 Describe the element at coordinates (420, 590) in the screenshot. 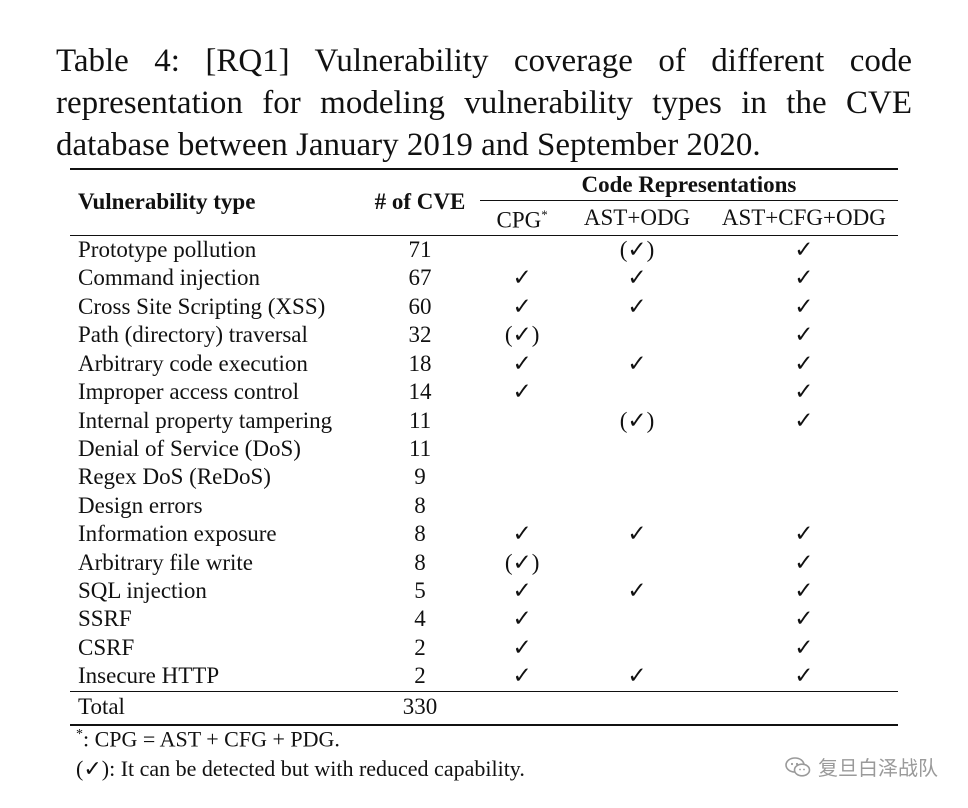

I see `cell-cve-count: 5` at that location.